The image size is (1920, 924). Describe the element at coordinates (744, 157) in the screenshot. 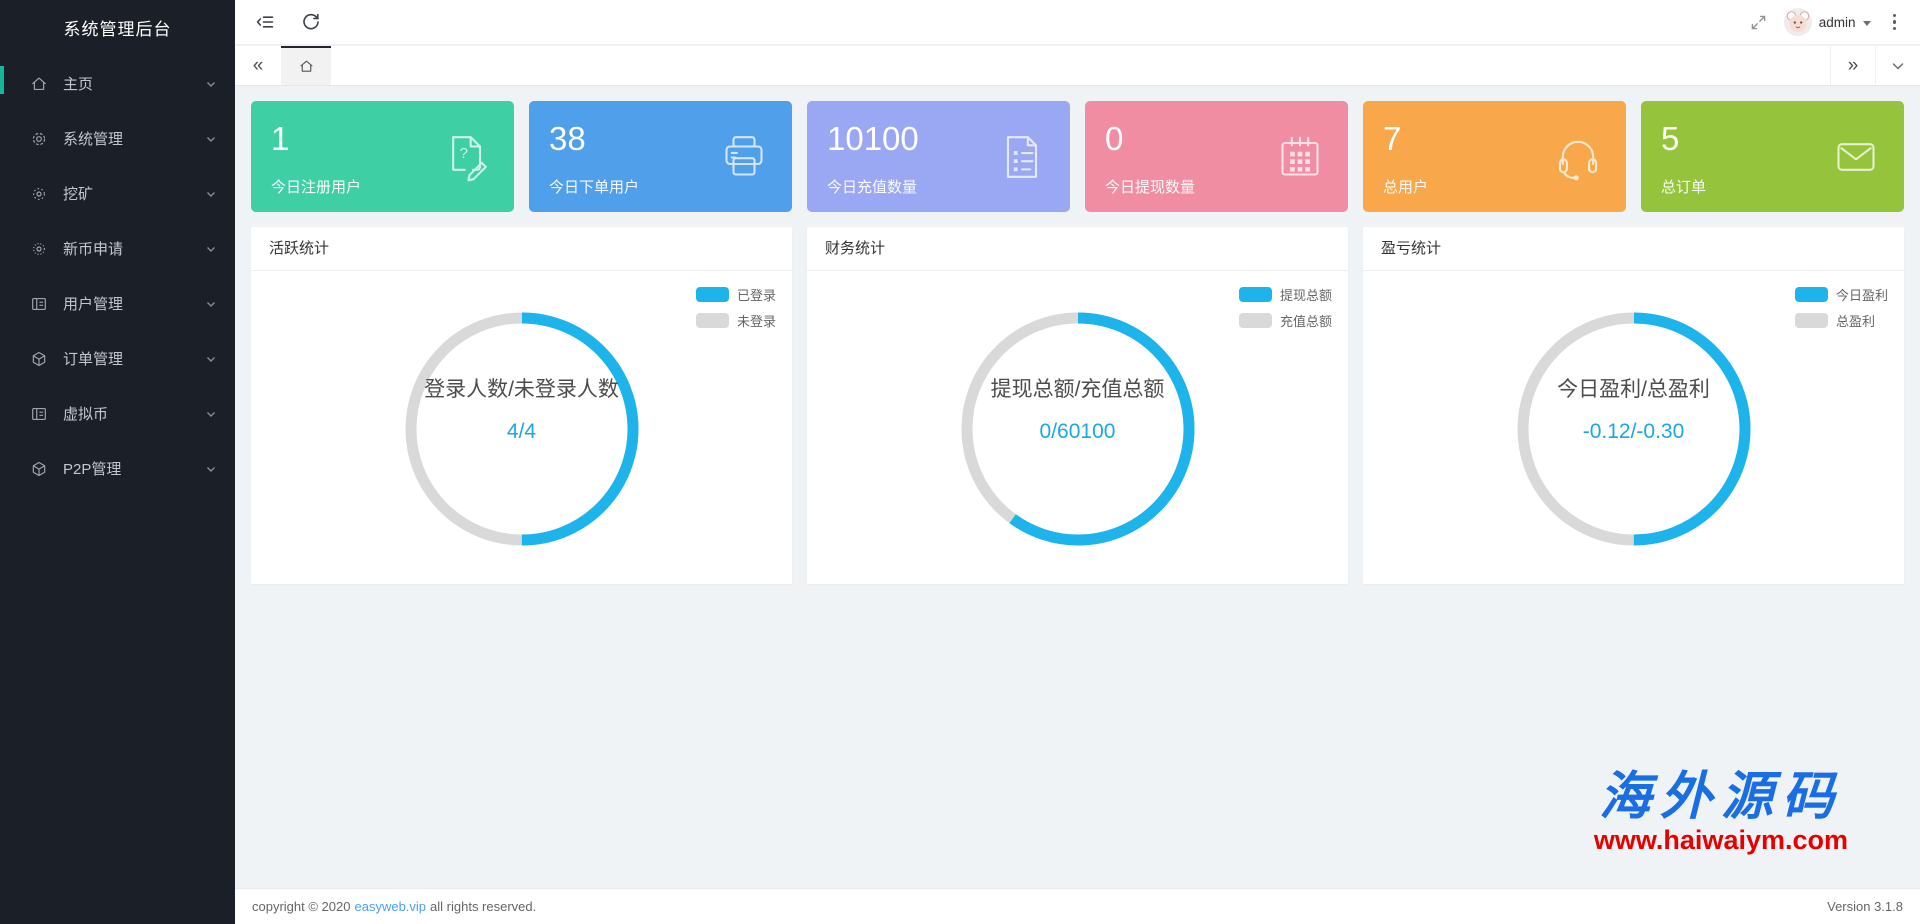

I see `printer-icon` at that location.